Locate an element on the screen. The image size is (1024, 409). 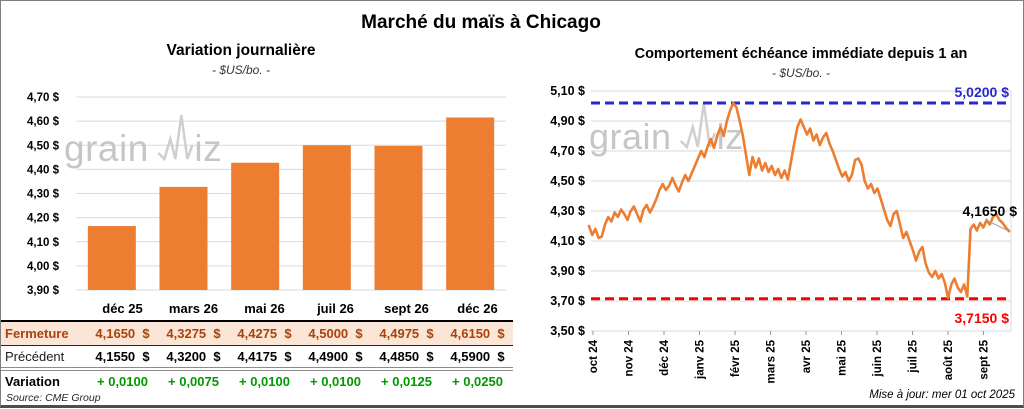
value-cell: 4,5900 $ is located at coordinates (477, 358).